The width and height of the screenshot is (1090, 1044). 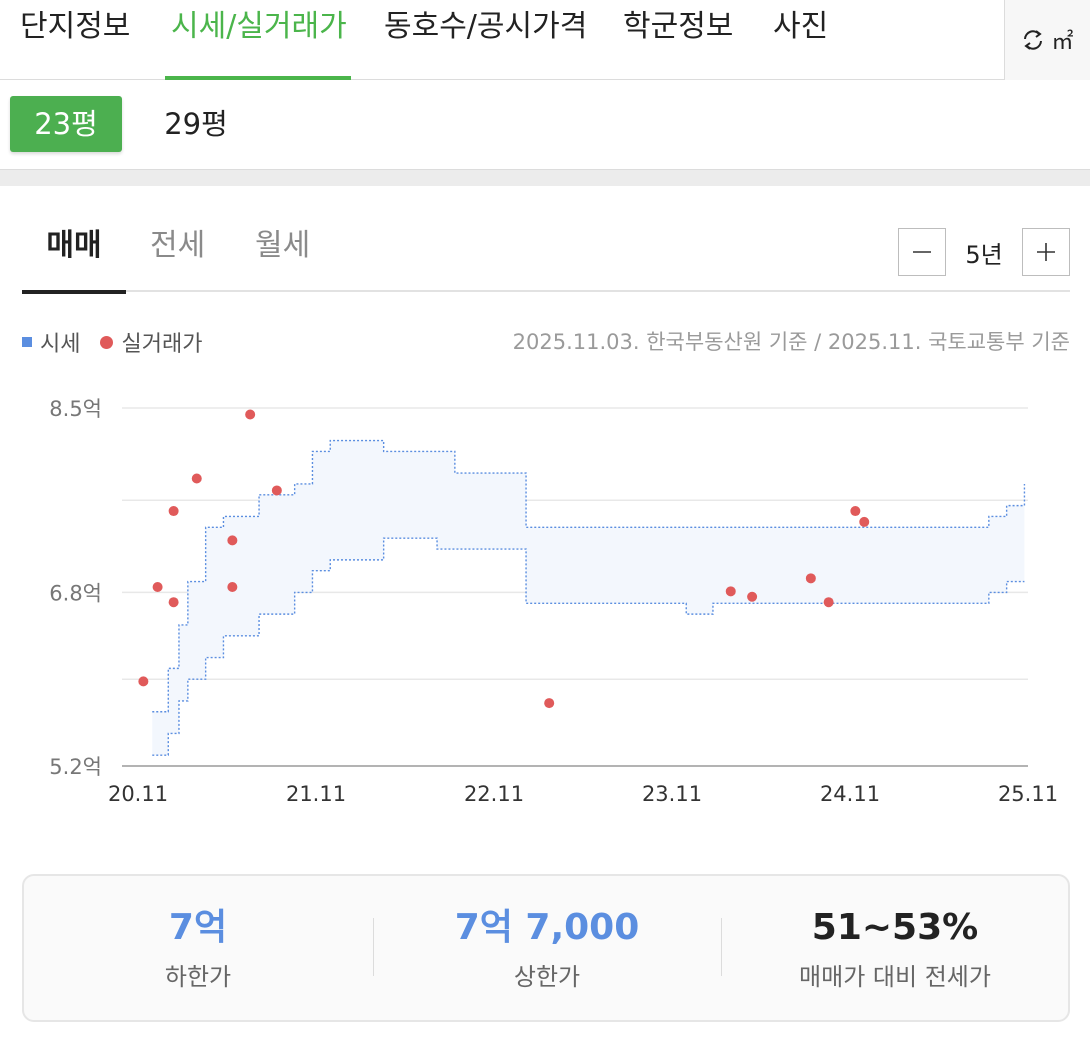 I want to click on section-divider, so click(x=545, y=178).